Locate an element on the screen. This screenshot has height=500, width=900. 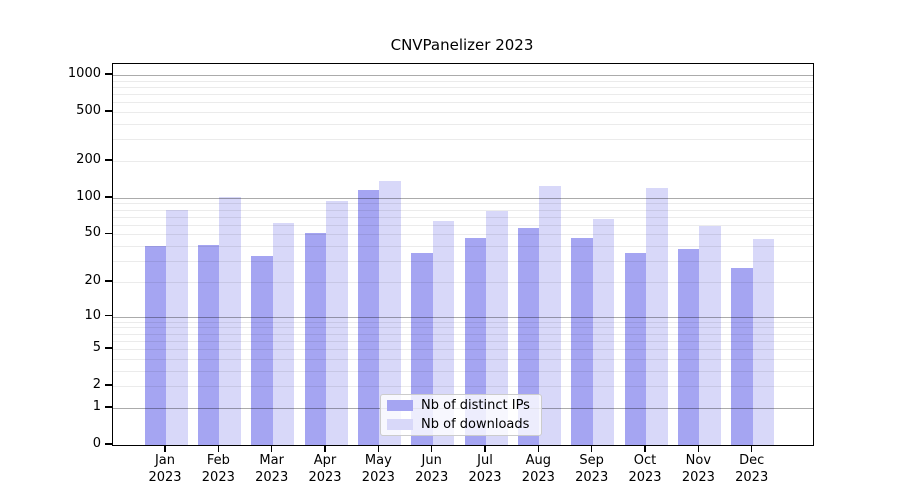
x-tick-label: Mar 2023 is located at coordinates (272, 469).